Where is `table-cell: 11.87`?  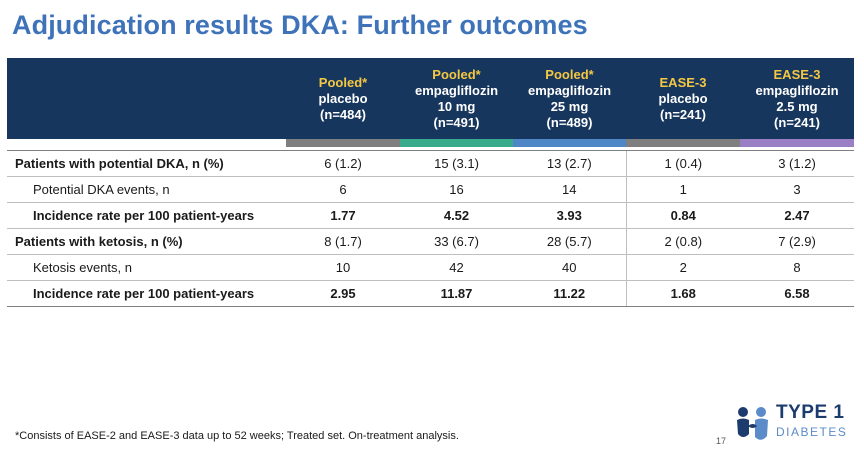 table-cell: 11.87 is located at coordinates (456, 293).